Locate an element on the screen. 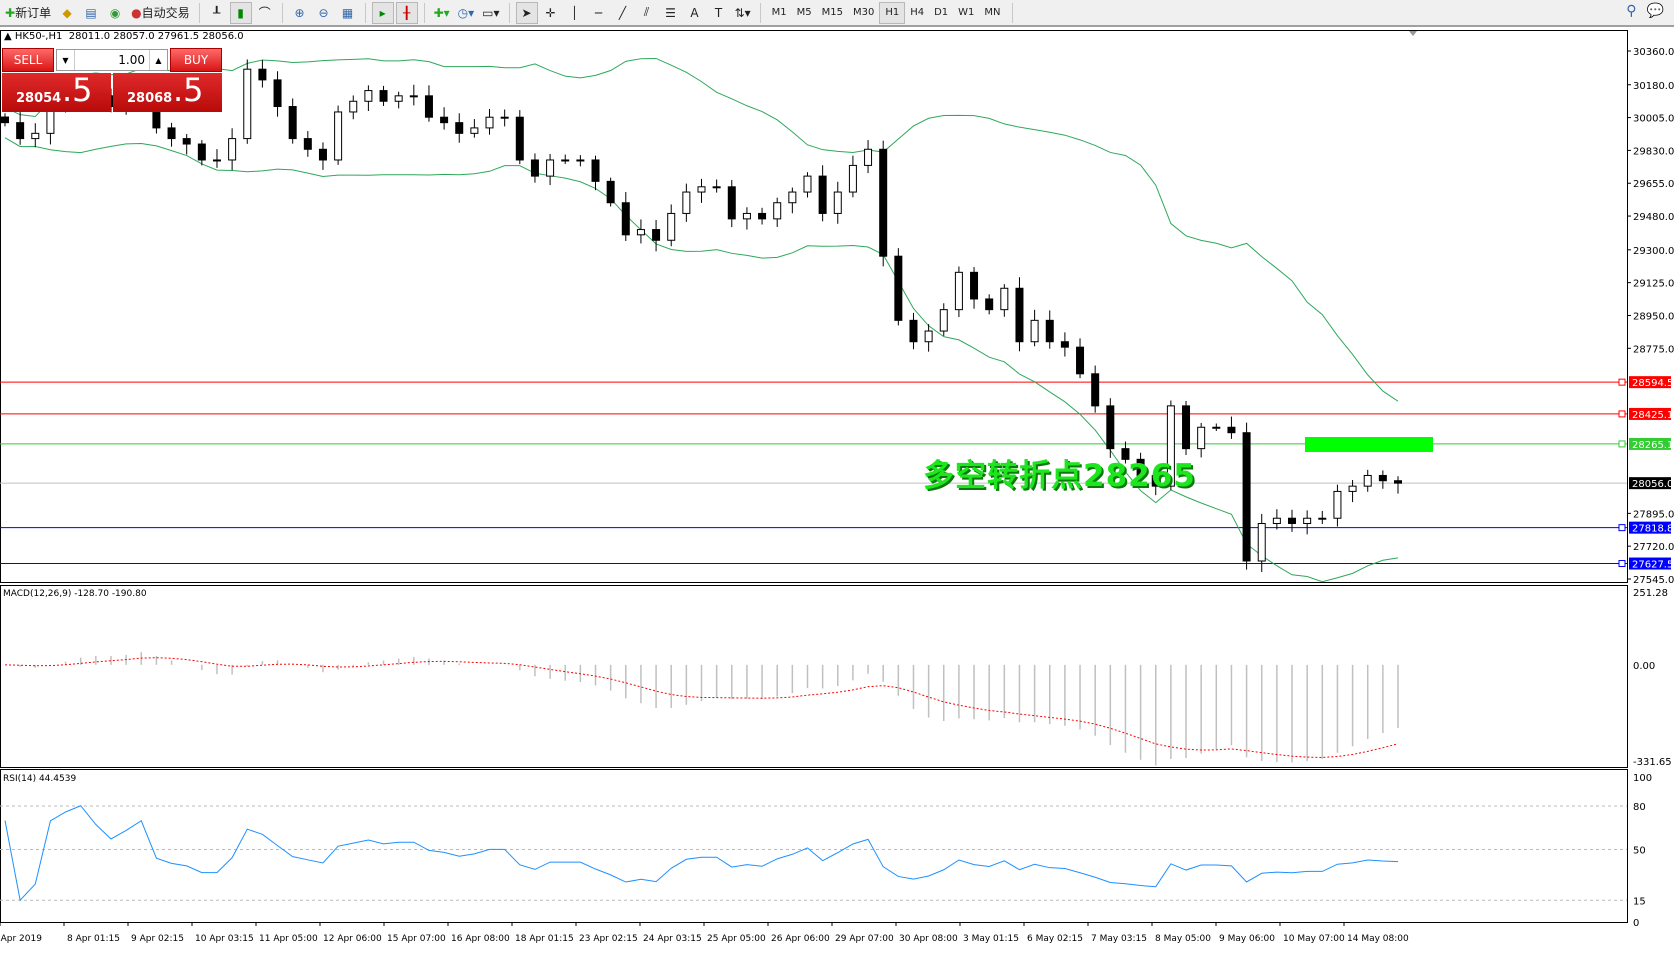  clock-icon: ◷▾ is located at coordinates (466, 12).